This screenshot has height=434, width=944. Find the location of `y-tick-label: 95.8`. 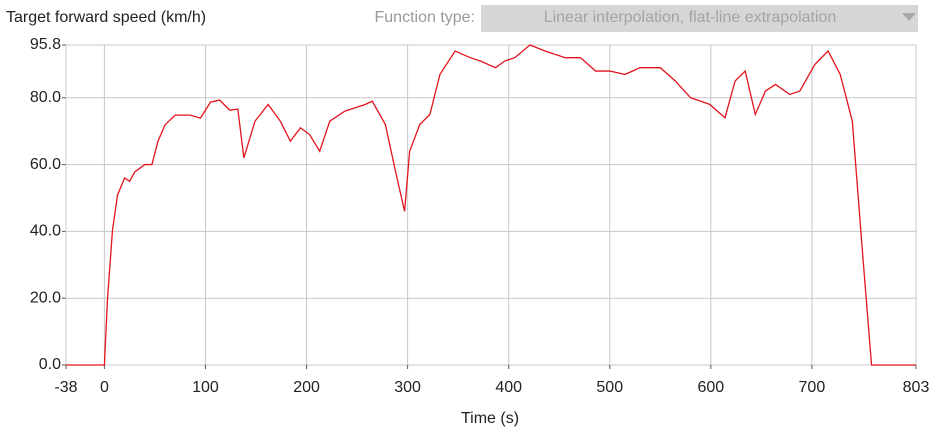

y-tick-label: 95.8 is located at coordinates (45, 44).